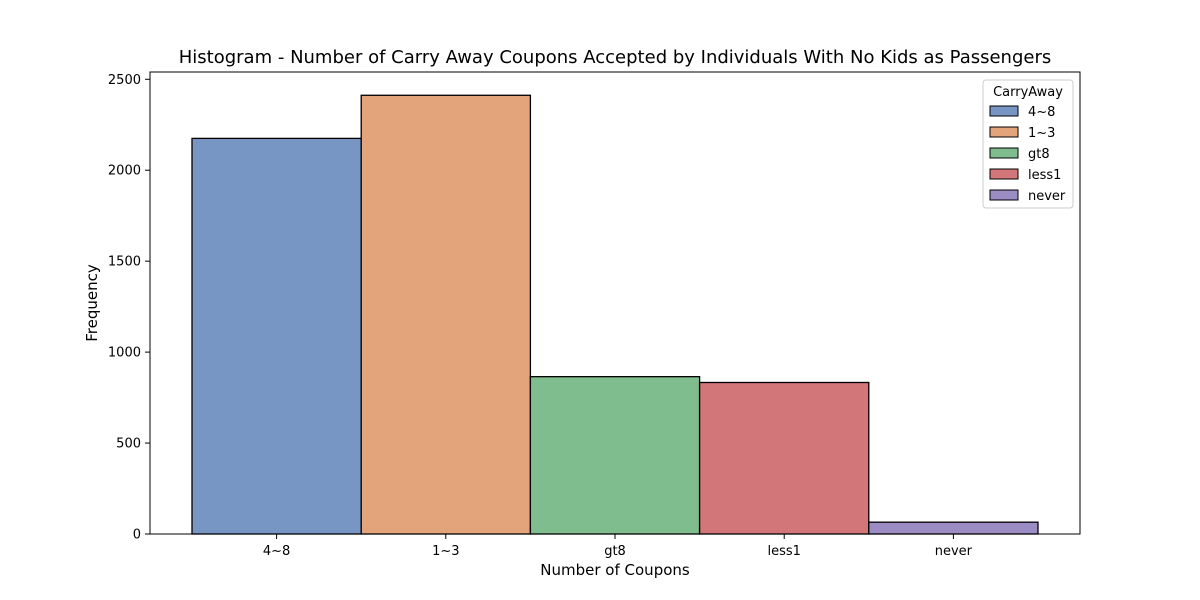 The image size is (1200, 600). I want to click on y-tick-label: 2000, so click(124, 171).